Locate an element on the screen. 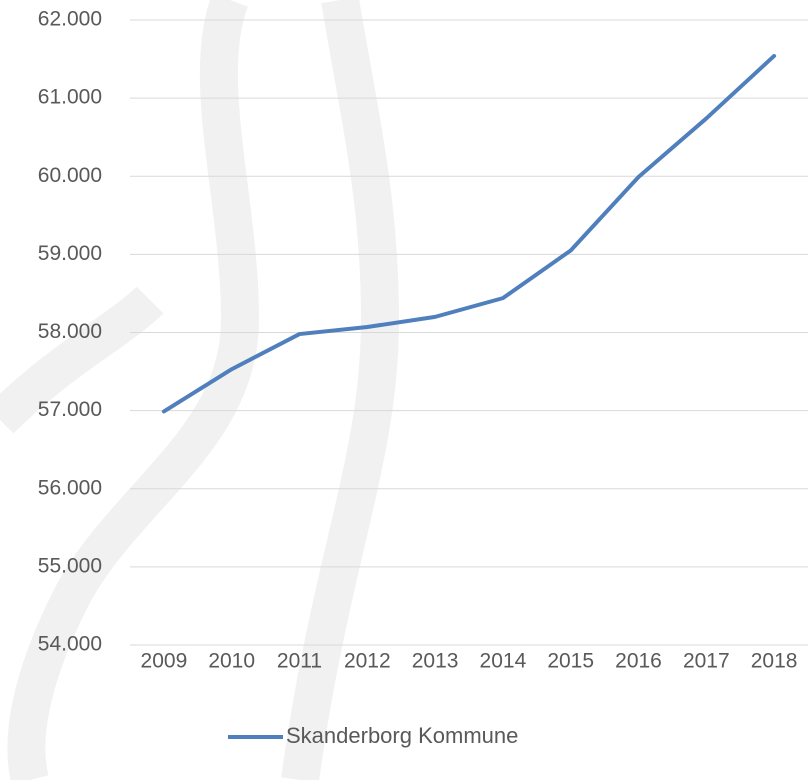 This screenshot has width=808, height=780. y-tick-label: 61.000 is located at coordinates (70, 97).